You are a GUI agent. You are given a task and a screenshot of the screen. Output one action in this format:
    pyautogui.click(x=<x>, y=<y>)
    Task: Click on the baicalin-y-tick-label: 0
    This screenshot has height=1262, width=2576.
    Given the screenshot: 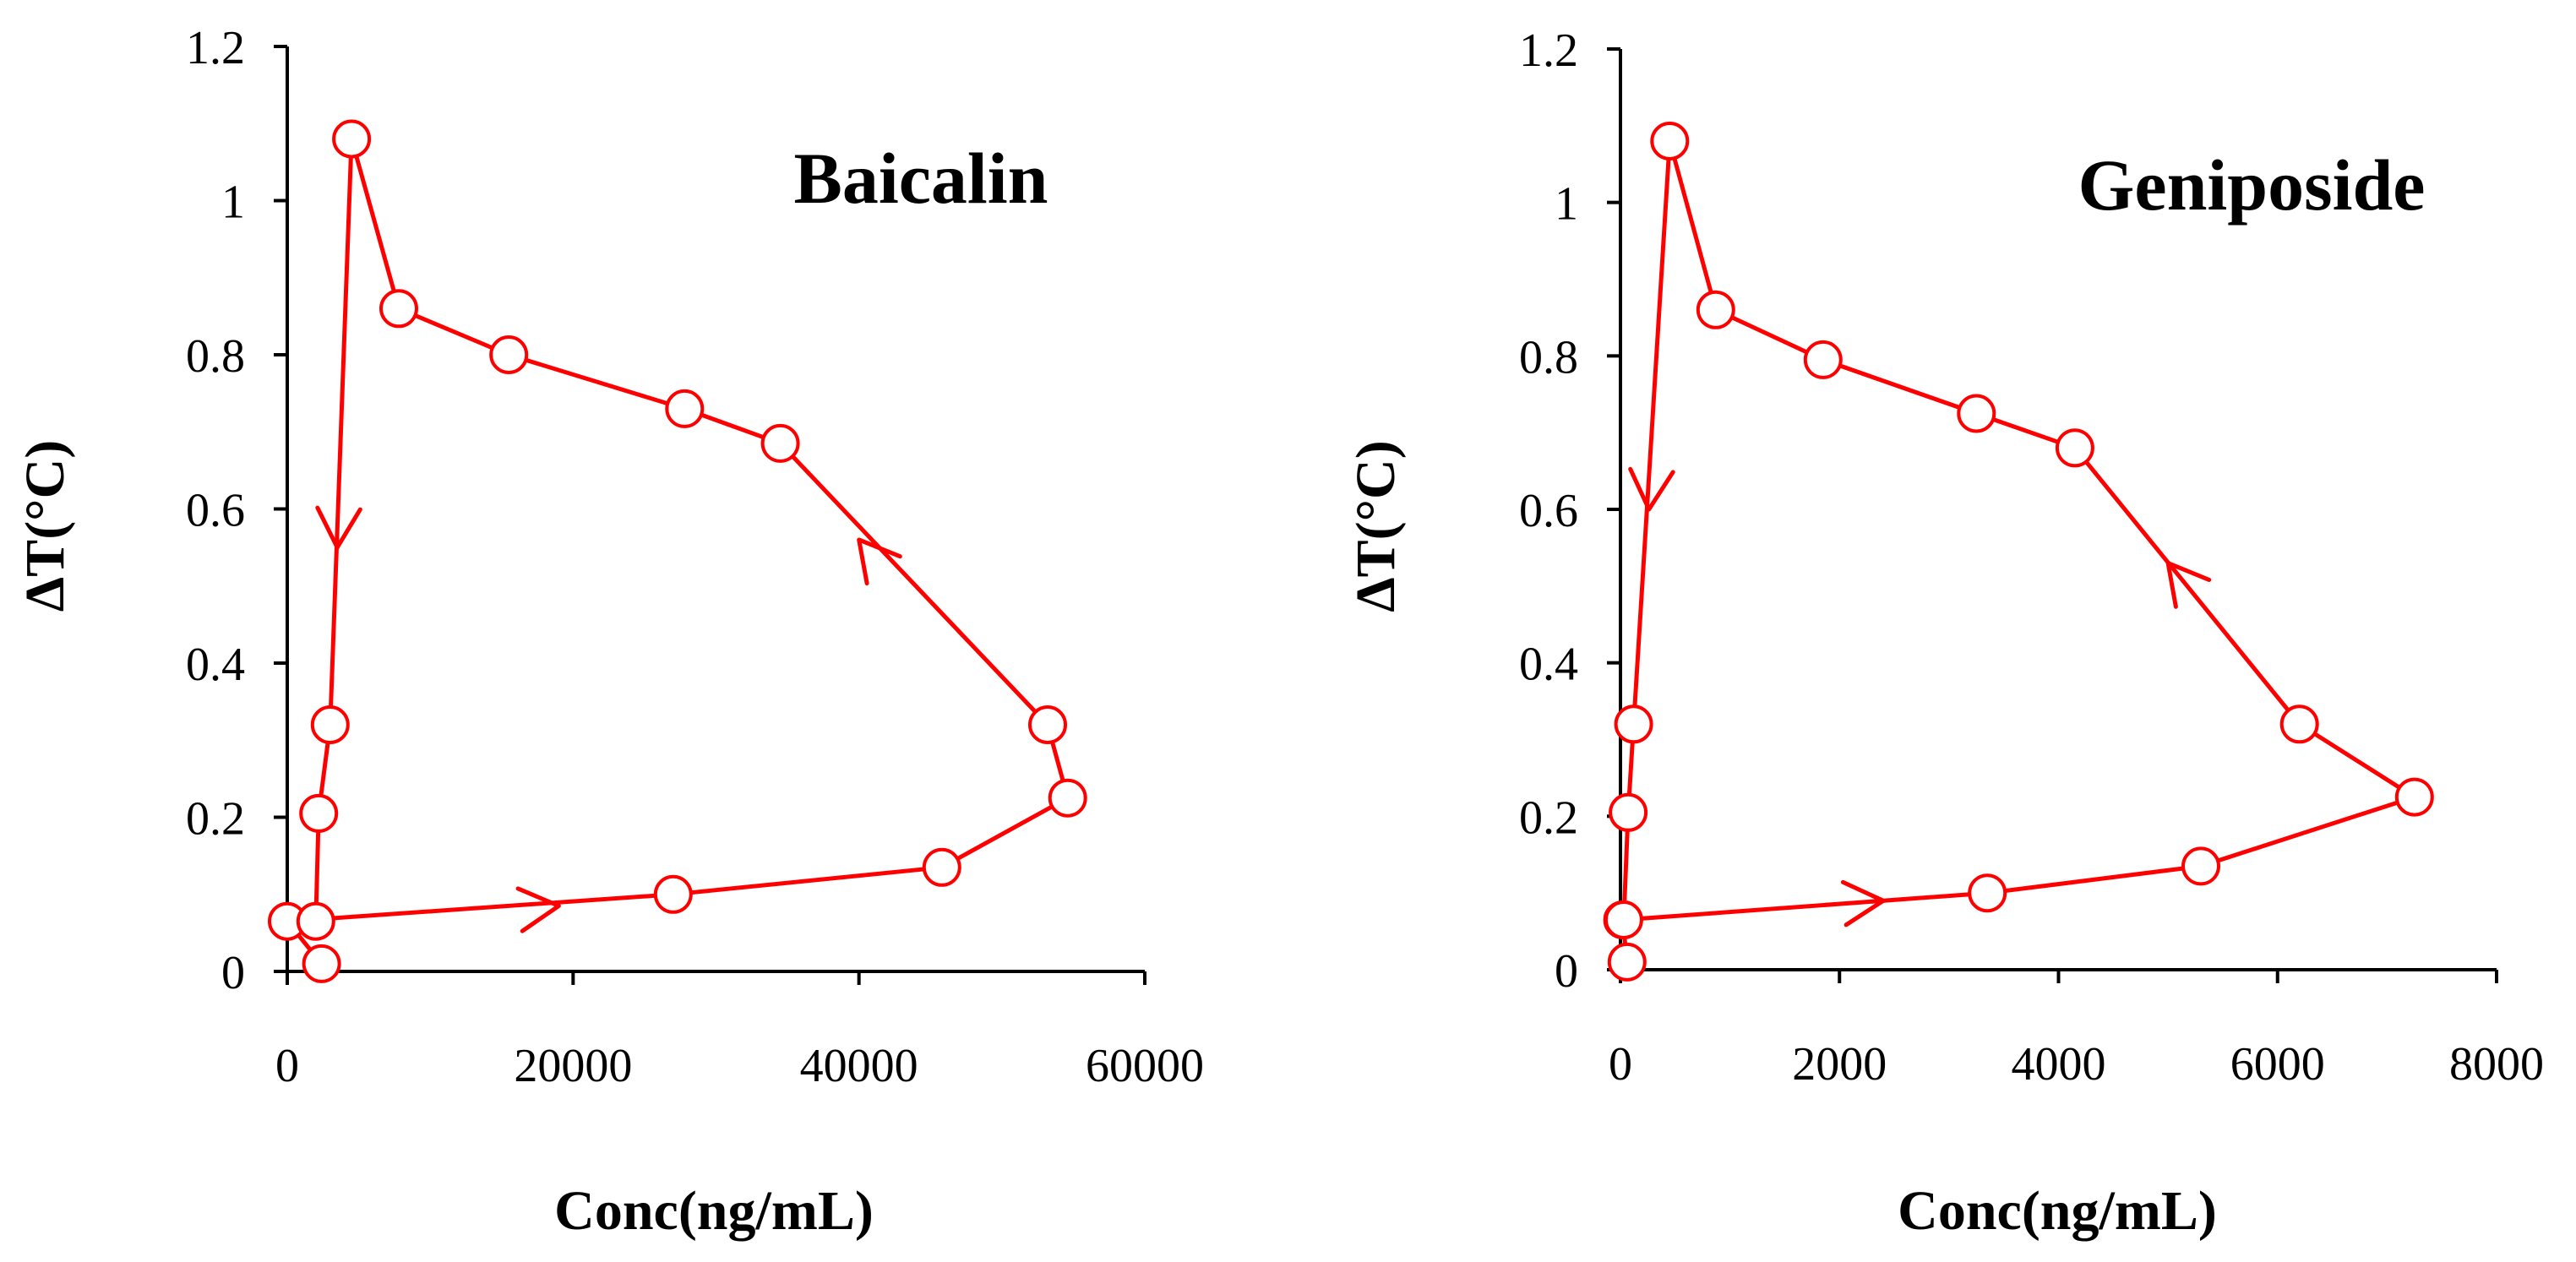 What is the action you would take?
    pyautogui.click(x=233, y=973)
    